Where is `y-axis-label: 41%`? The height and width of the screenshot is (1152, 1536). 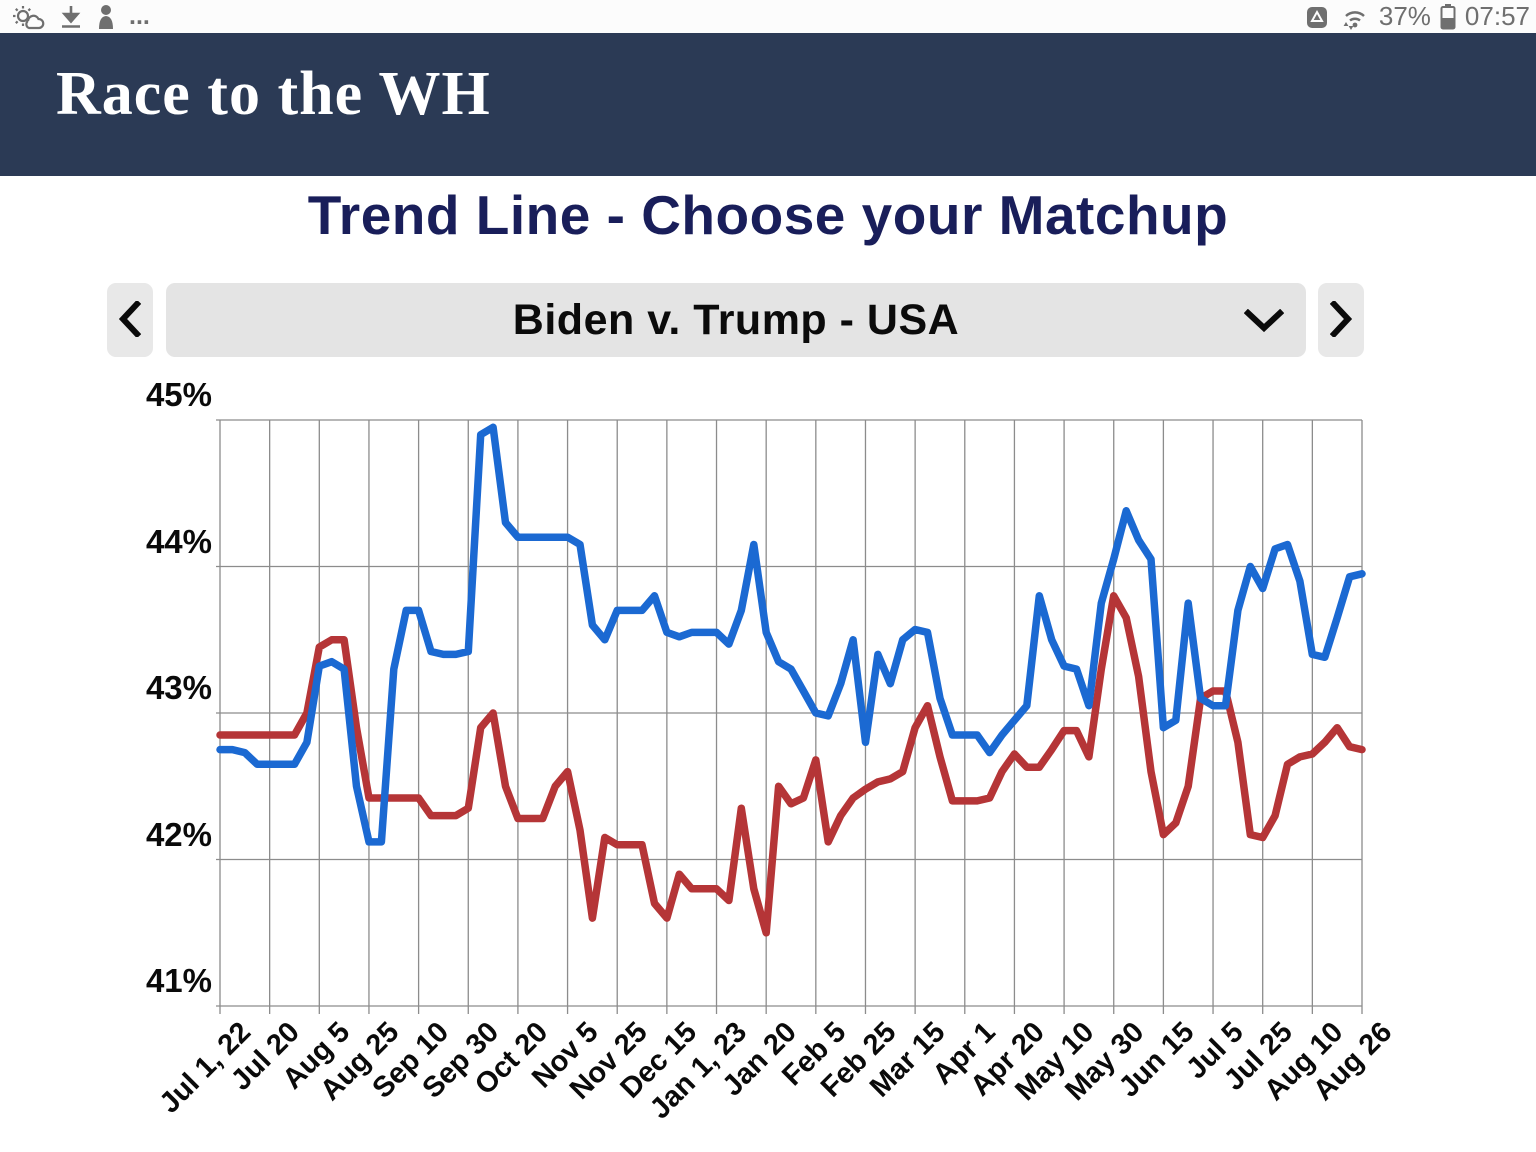
y-axis-label: 41% is located at coordinates (178, 980).